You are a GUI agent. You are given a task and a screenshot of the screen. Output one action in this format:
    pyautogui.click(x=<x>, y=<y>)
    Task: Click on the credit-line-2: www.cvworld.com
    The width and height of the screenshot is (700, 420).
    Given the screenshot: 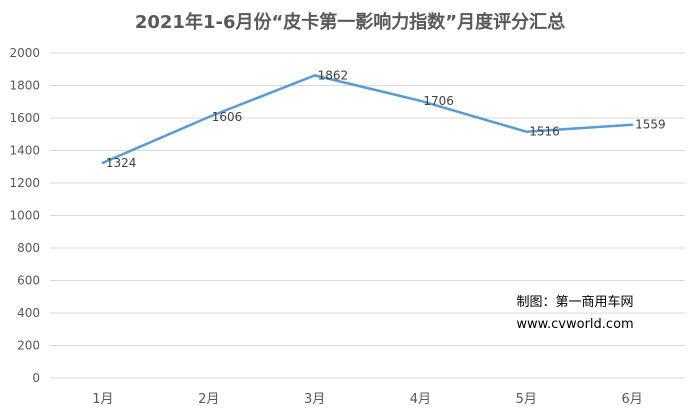 What is the action you would take?
    pyautogui.click(x=574, y=324)
    